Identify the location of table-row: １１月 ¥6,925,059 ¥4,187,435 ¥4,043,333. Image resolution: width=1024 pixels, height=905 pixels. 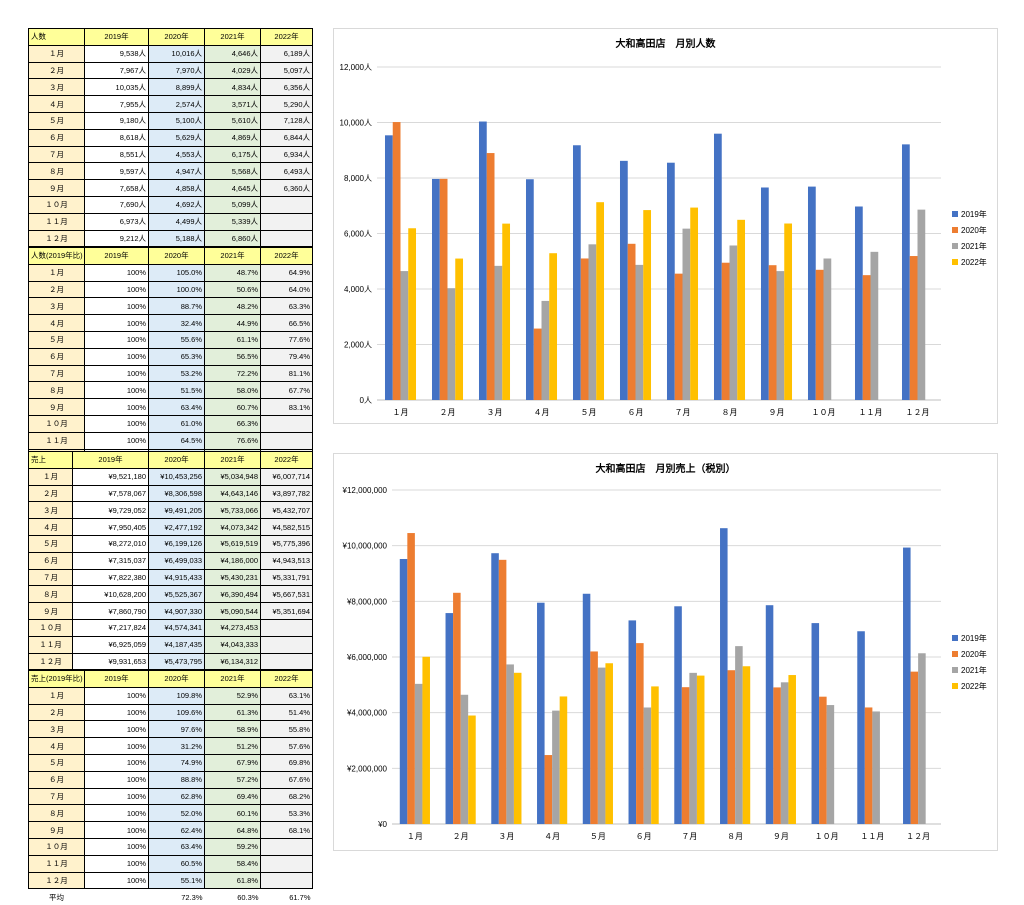
(170, 644).